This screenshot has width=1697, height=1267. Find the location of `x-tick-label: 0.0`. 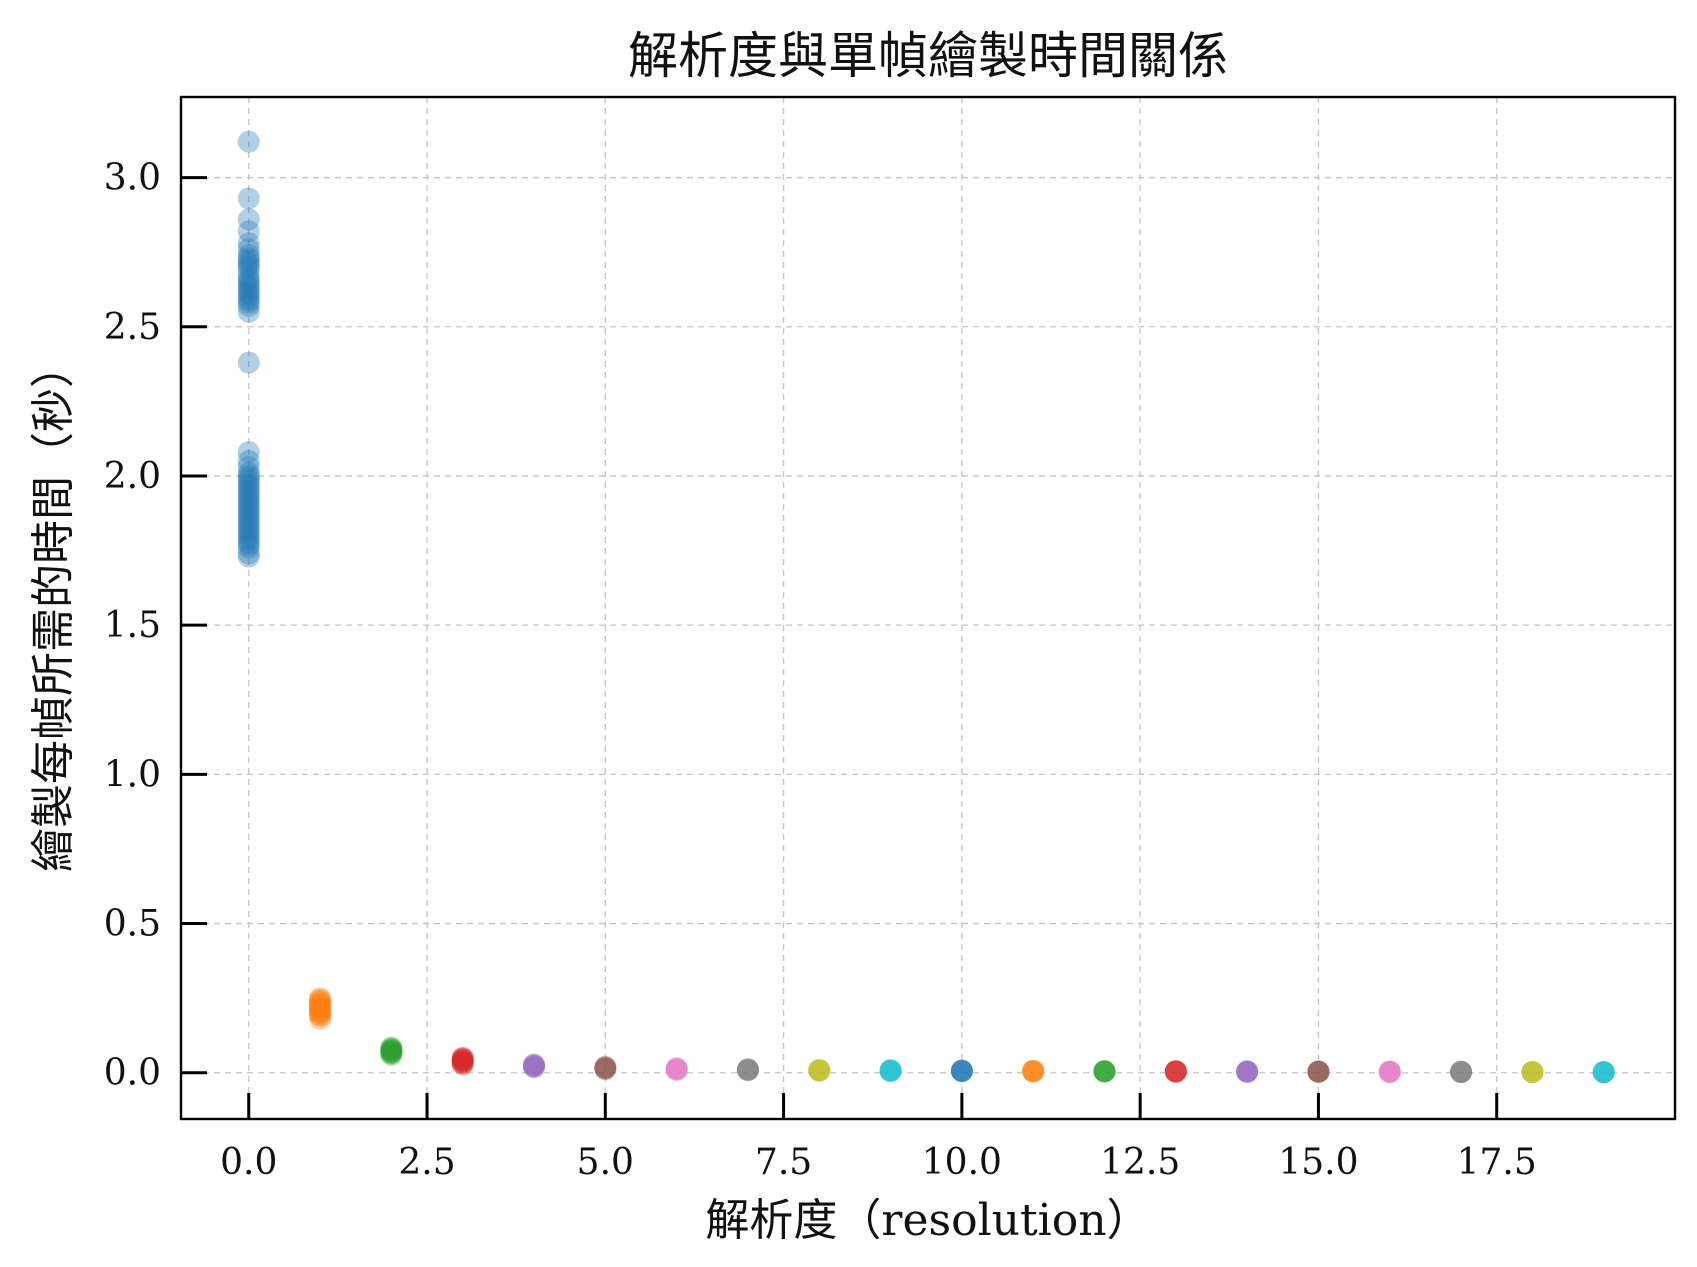

x-tick-label: 0.0 is located at coordinates (248, 1162).